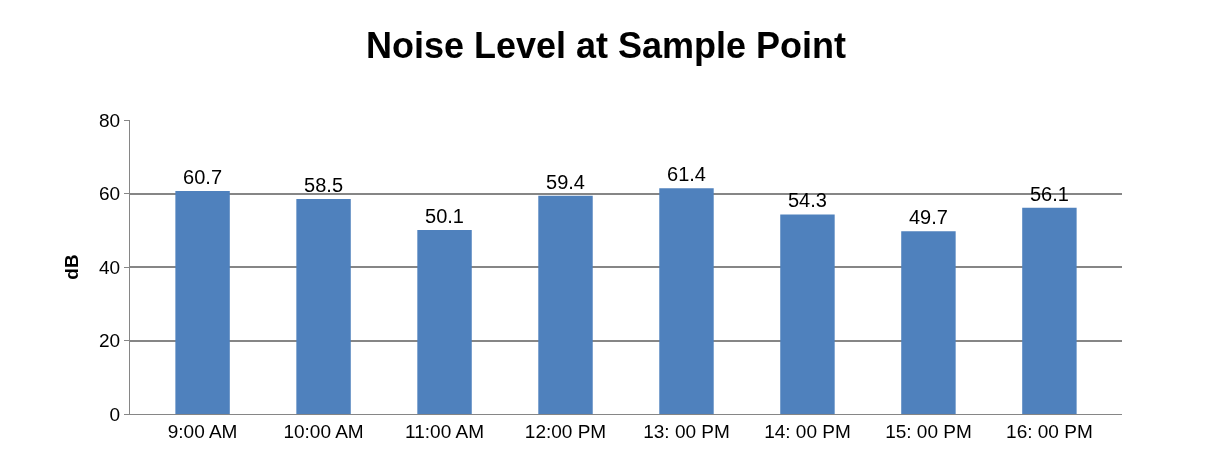  What do you see at coordinates (323, 431) in the screenshot?
I see `x-tick-label: 10:00 AM` at bounding box center [323, 431].